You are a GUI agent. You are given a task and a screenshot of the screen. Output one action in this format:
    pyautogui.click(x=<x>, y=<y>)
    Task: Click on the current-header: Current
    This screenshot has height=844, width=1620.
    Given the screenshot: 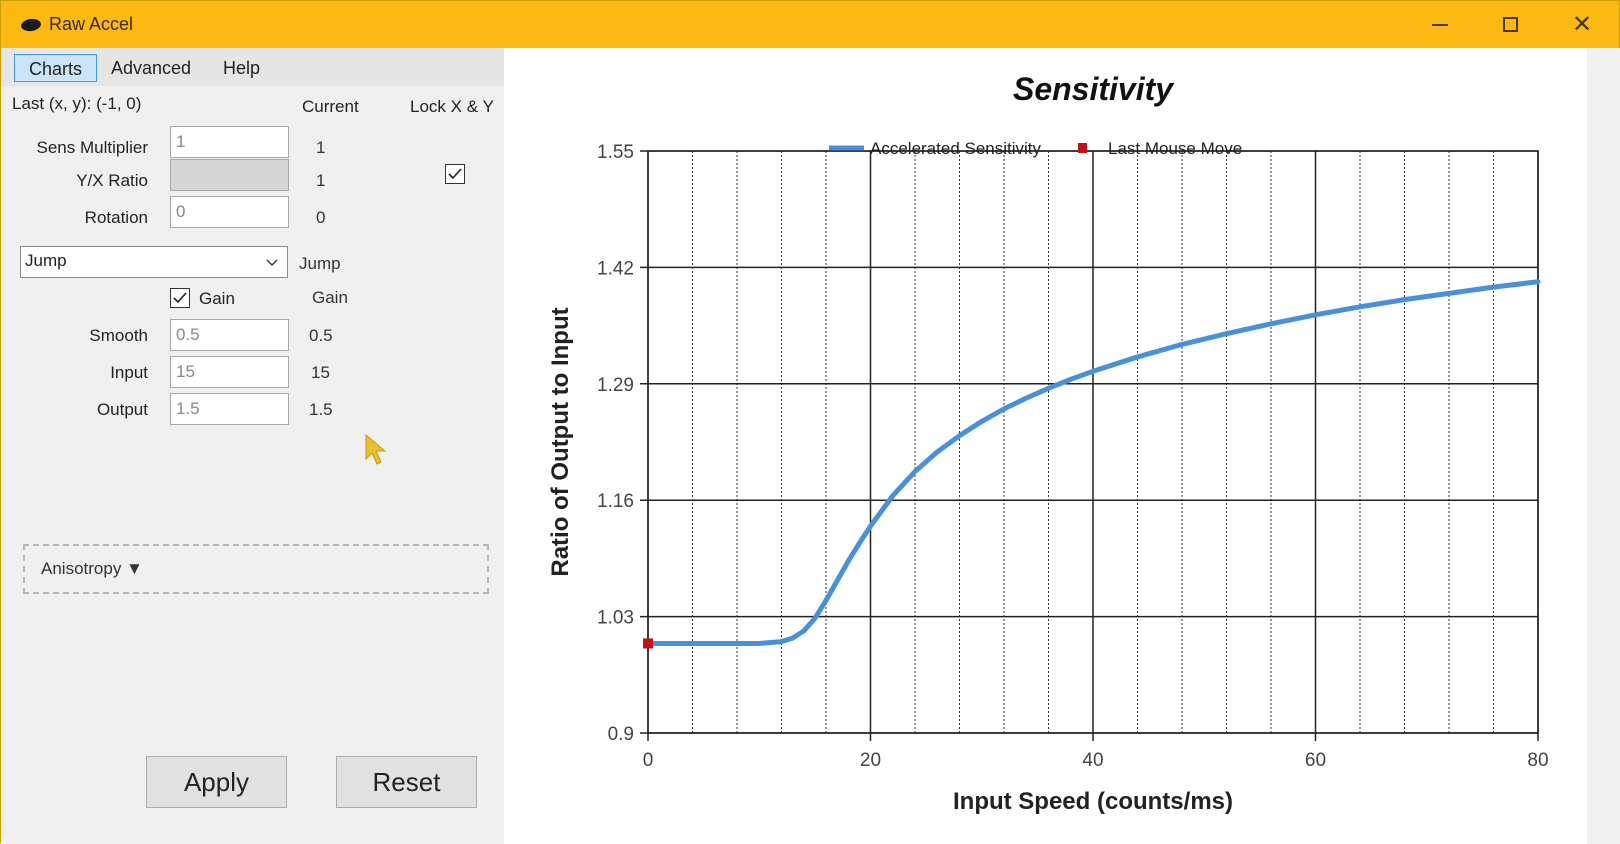 What is the action you would take?
    pyautogui.click(x=330, y=106)
    